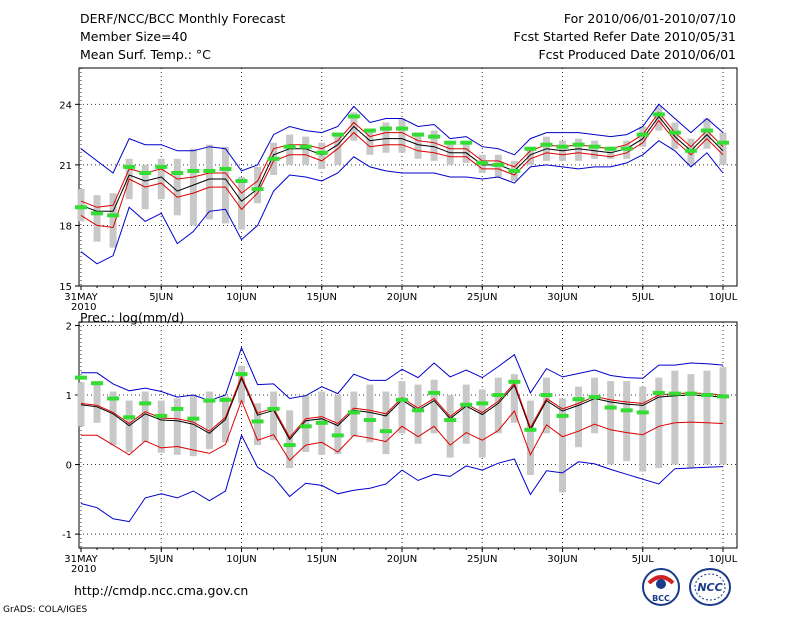 The height and width of the screenshot is (618, 800). I want to click on forecast-start-date: Fcst Started Refer Date 2010/05/31, so click(625, 36).